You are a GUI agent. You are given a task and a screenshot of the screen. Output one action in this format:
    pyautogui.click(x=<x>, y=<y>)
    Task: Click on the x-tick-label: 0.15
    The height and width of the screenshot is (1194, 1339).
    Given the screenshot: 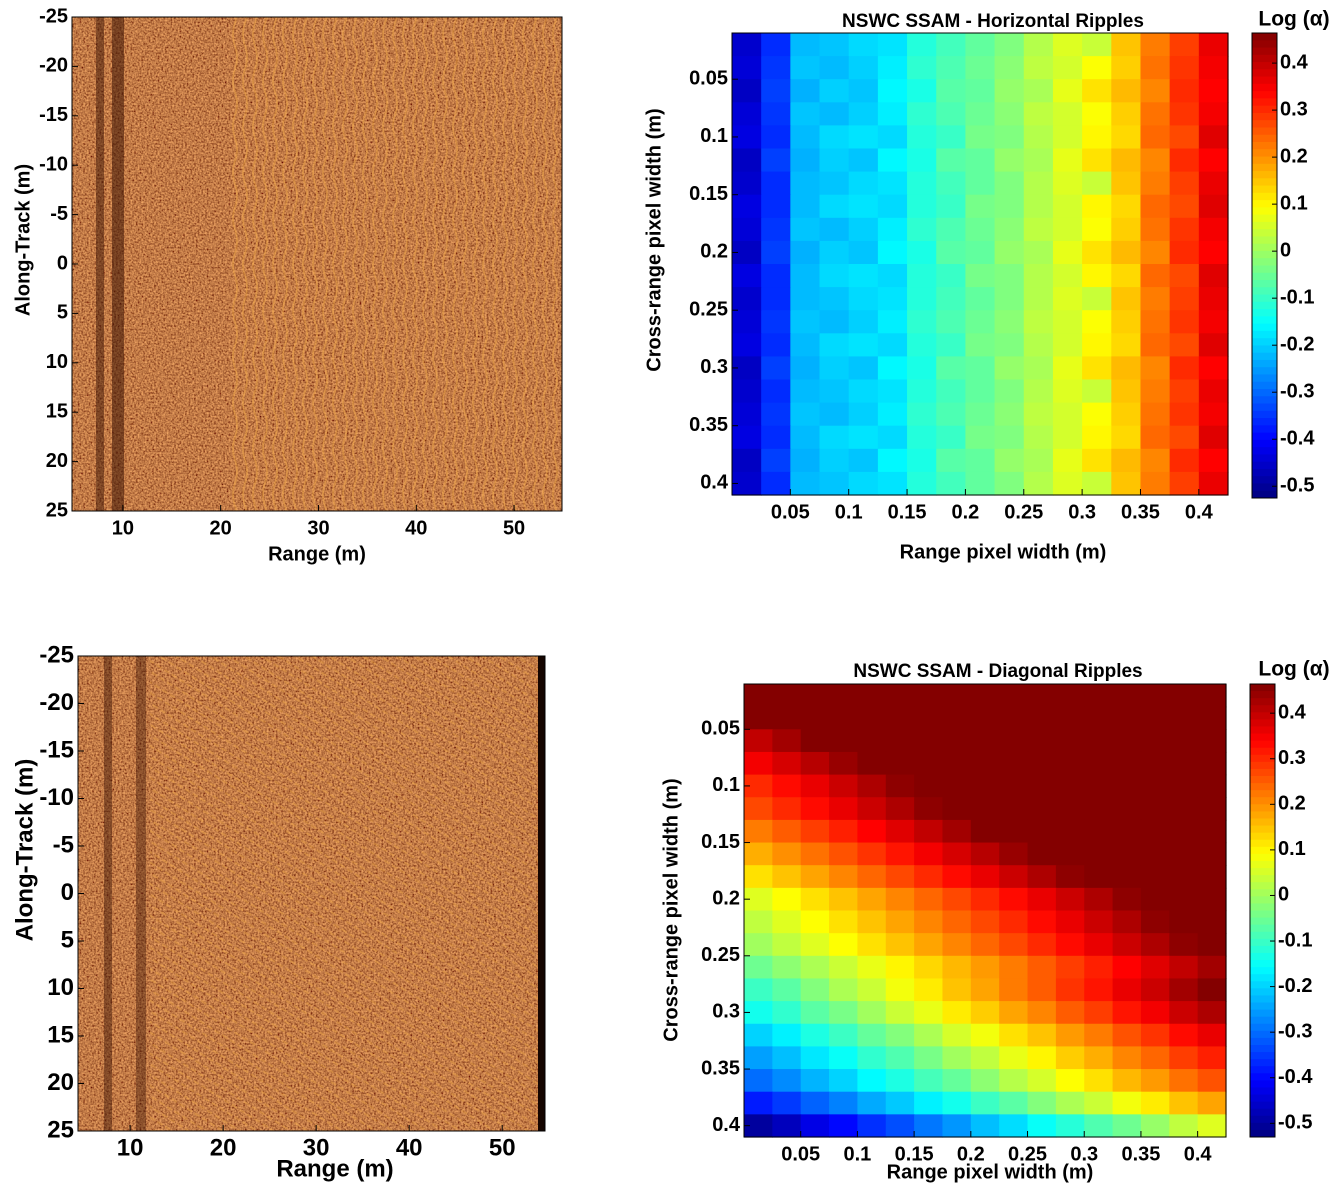 What is the action you would take?
    pyautogui.click(x=914, y=1154)
    